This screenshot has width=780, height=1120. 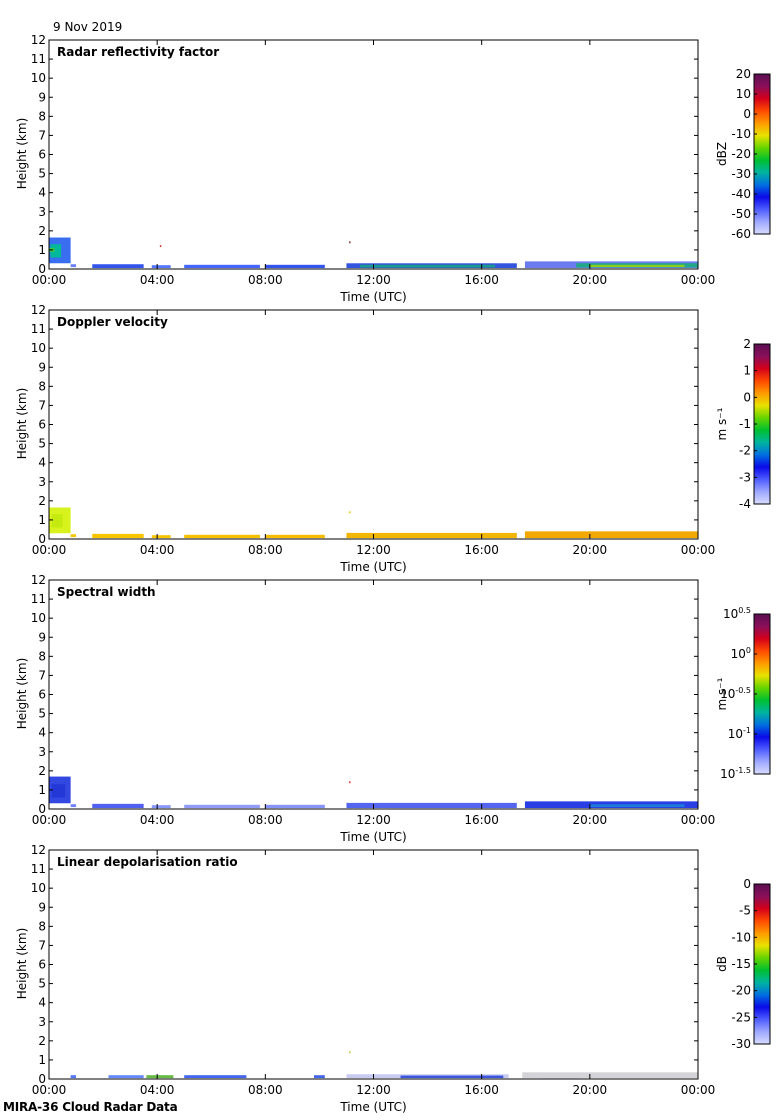 What do you see at coordinates (722, 423) in the screenshot?
I see `colorbar-unit: m s⁻¹` at bounding box center [722, 423].